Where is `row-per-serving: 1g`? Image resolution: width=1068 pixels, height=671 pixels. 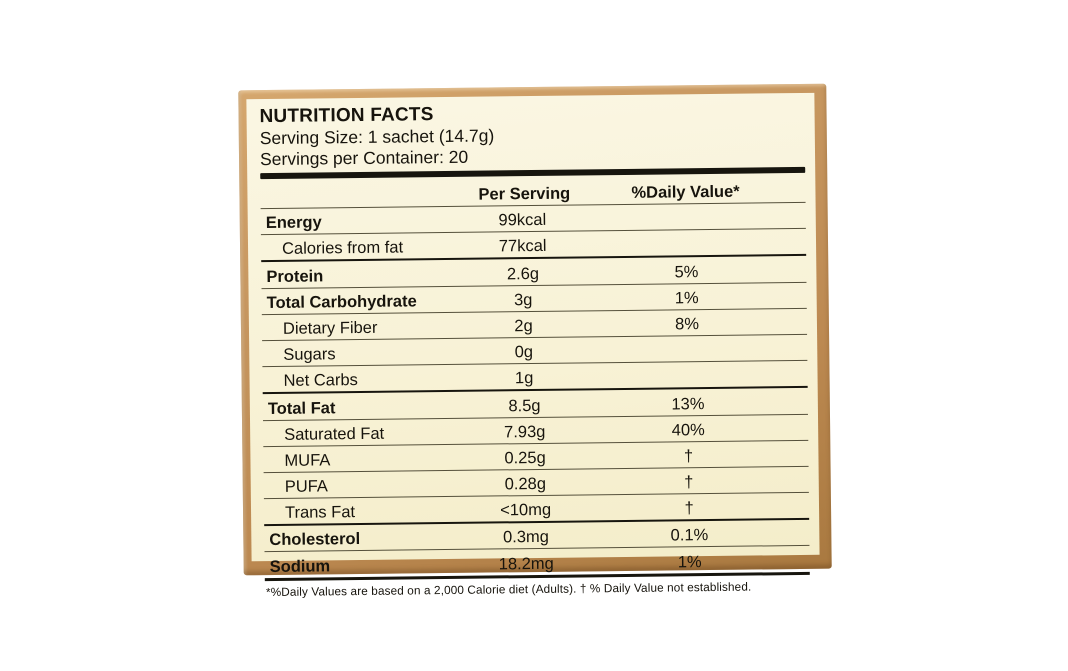
row-per-serving: 1g is located at coordinates (524, 378).